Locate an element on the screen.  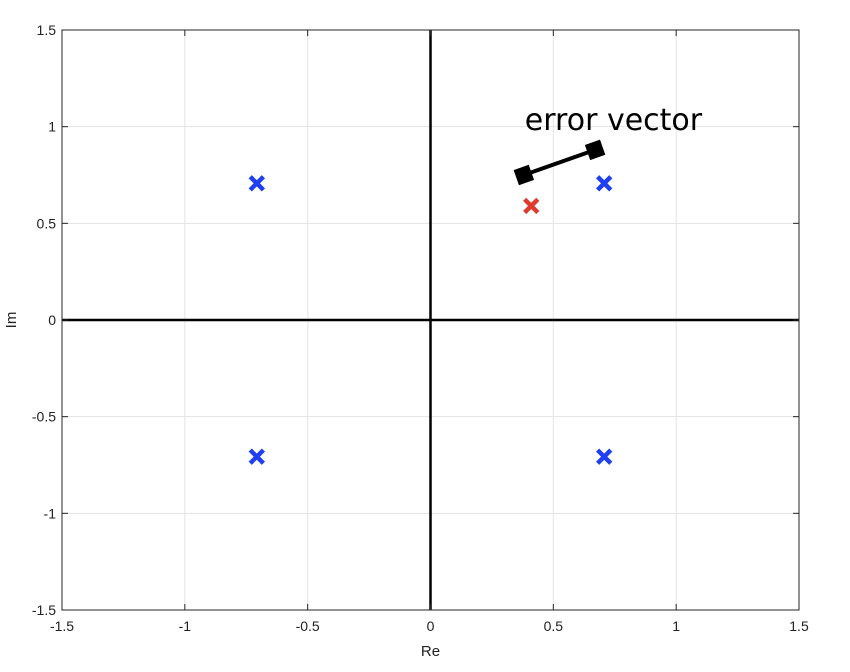
y-tick-label: -1 is located at coordinates (50, 513).